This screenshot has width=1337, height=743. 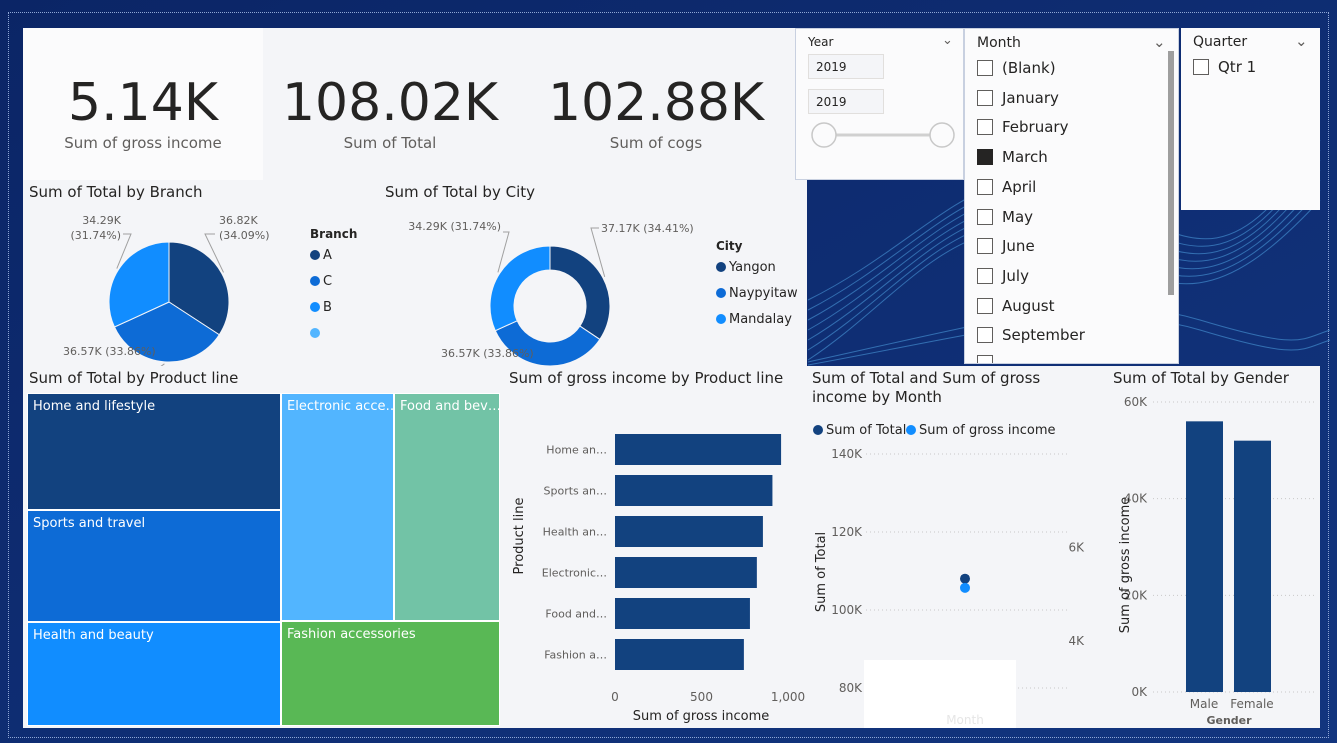 I want to click on quarter-slicer: Quarter ⌄ Qtr 1, so click(x=1250, y=119).